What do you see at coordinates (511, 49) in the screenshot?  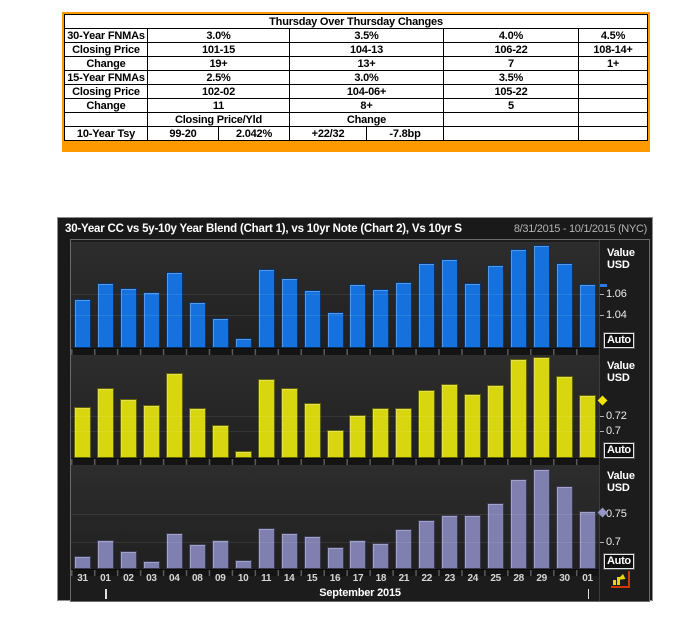 I see `table-cell: 106-22` at bounding box center [511, 49].